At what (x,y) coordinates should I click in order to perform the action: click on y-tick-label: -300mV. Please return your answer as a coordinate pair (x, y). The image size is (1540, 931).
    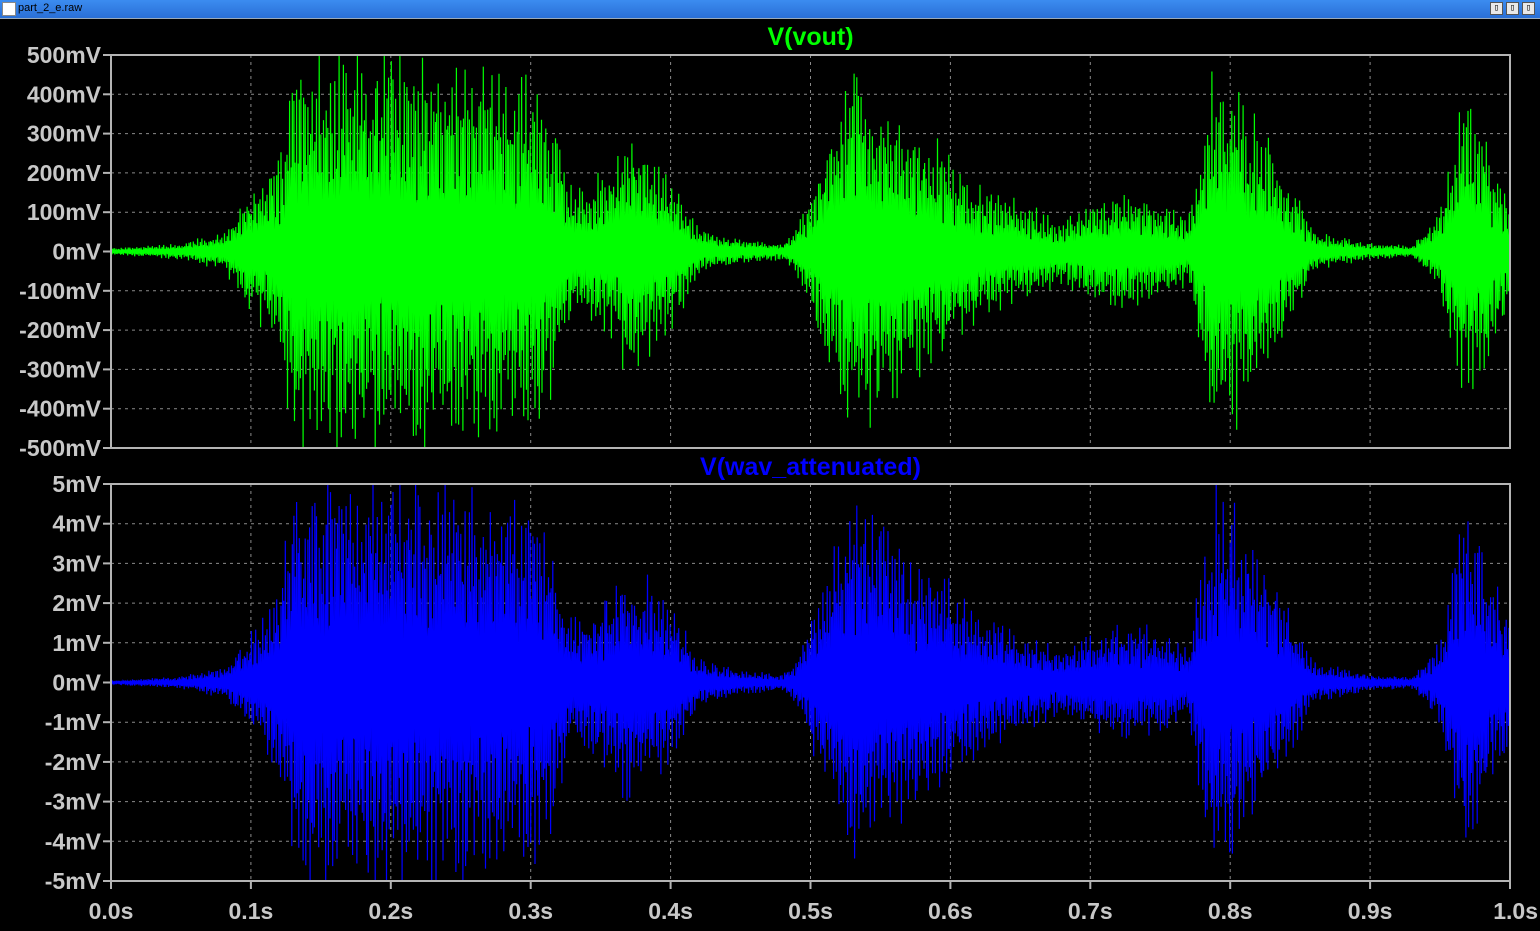
    Looking at the image, I should click on (60, 369).